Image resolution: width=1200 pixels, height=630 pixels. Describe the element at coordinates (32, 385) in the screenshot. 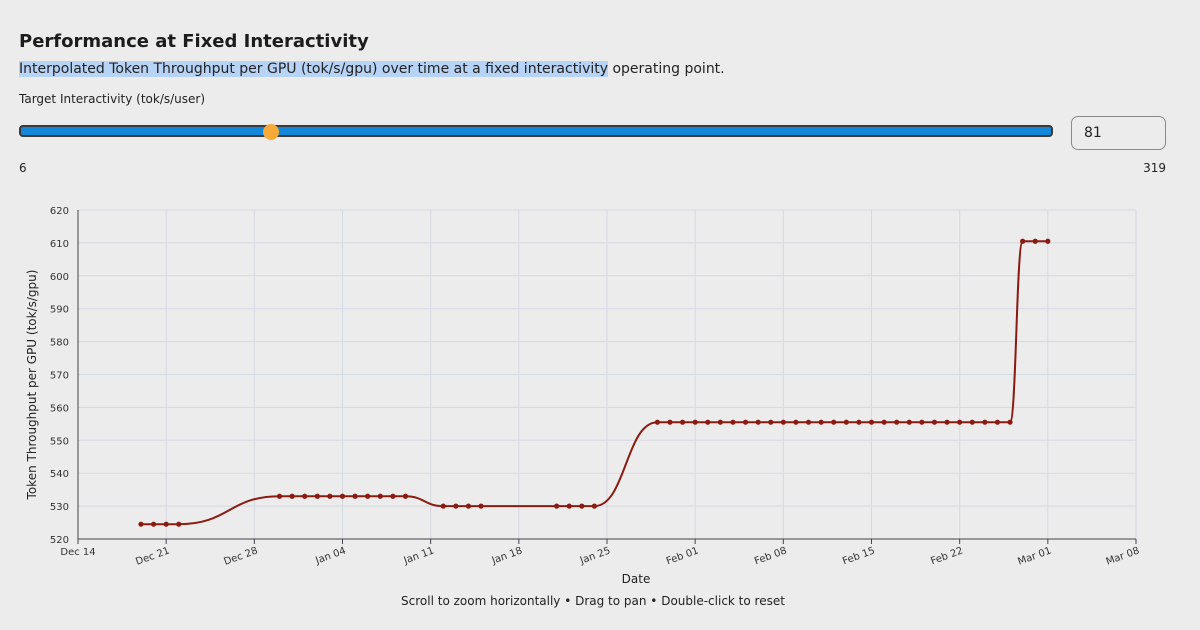

I see `y-axis-title: Token Throughput per GPU (tok/s/gpu)` at that location.